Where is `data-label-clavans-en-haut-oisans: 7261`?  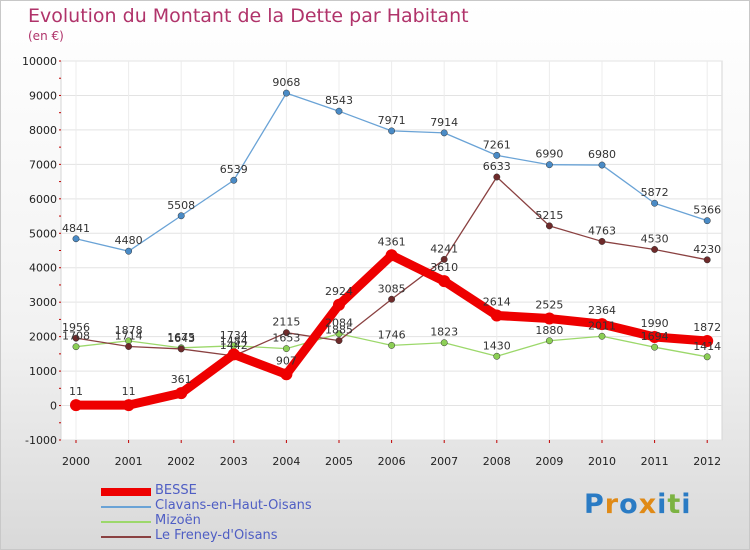
data-label-clavans-en-haut-oisans: 7261 is located at coordinates (497, 144).